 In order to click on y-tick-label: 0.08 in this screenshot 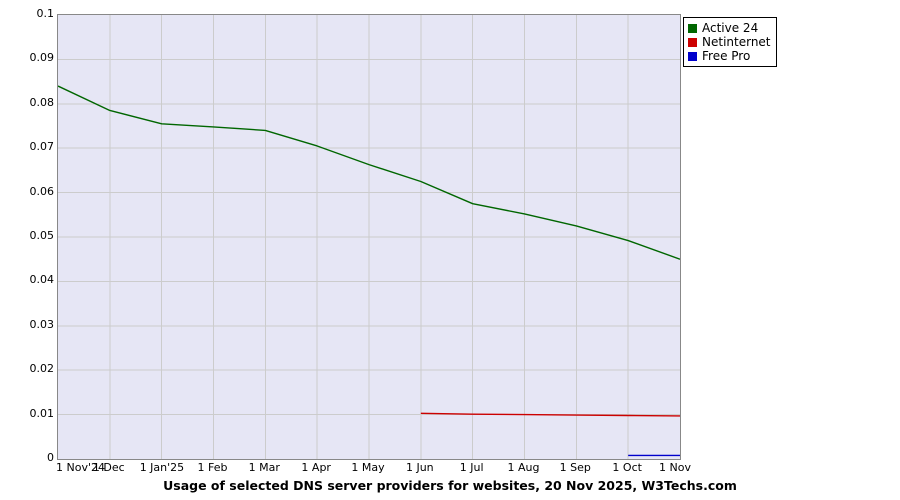, I will do `click(42, 102)`.